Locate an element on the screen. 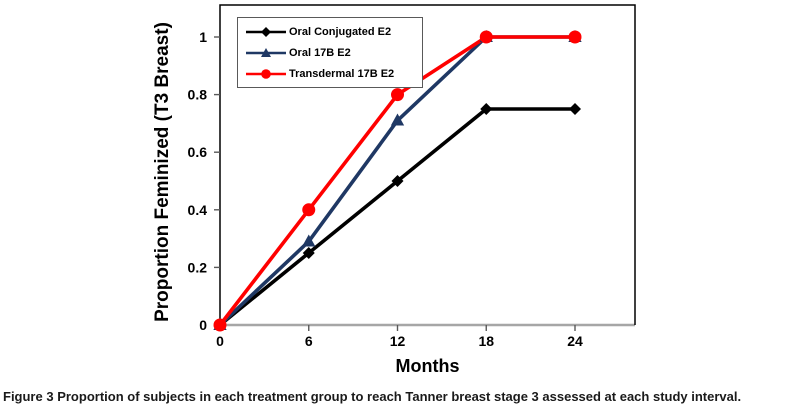 This screenshot has width=795, height=414. x-tick-label: 6 is located at coordinates (309, 341).